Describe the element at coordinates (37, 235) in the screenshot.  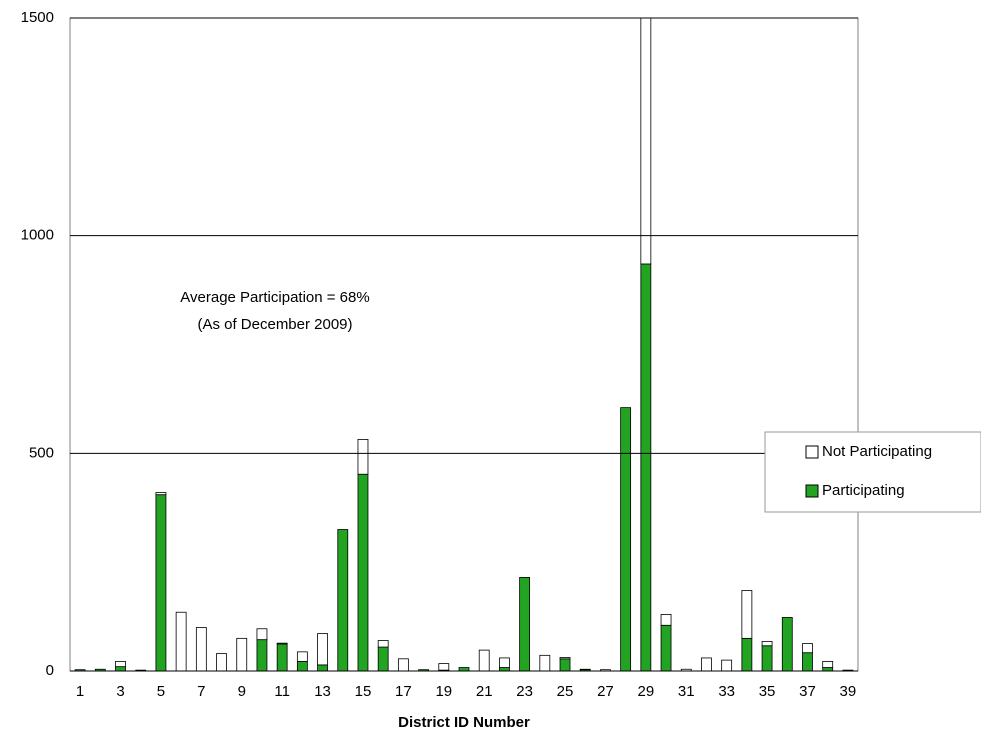
I see `y-tick-label: 1000` at that location.